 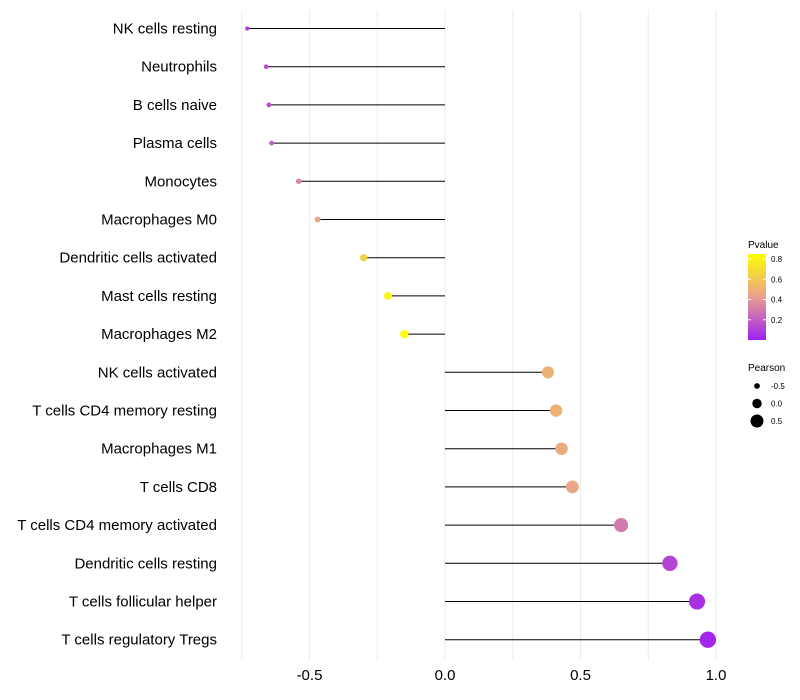 I want to click on y-tick-label: T cells regulatory Tregs, so click(x=139, y=640).